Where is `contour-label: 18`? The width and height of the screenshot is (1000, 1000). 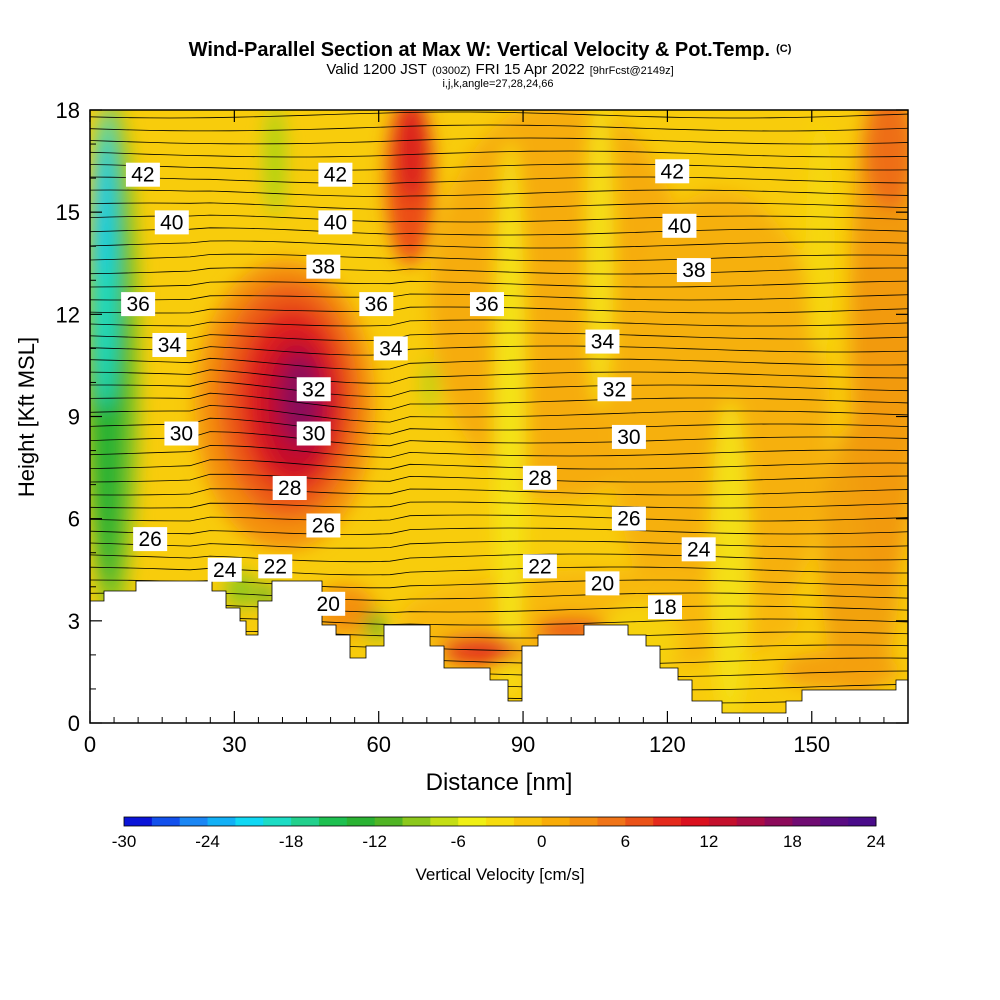
contour-label: 18 is located at coordinates (665, 607).